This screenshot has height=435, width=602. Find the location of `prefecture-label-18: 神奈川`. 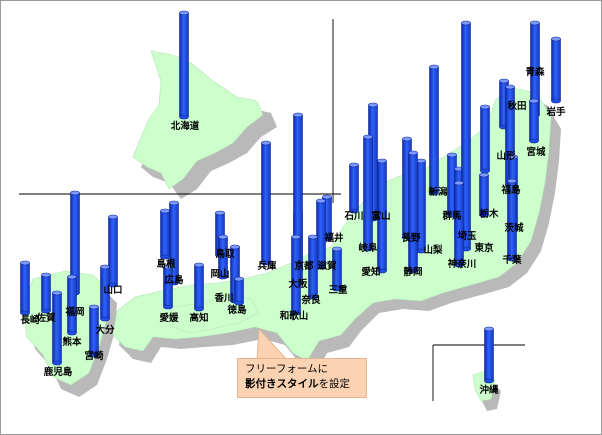

prefecture-label-18: 神奈川 is located at coordinates (462, 264).